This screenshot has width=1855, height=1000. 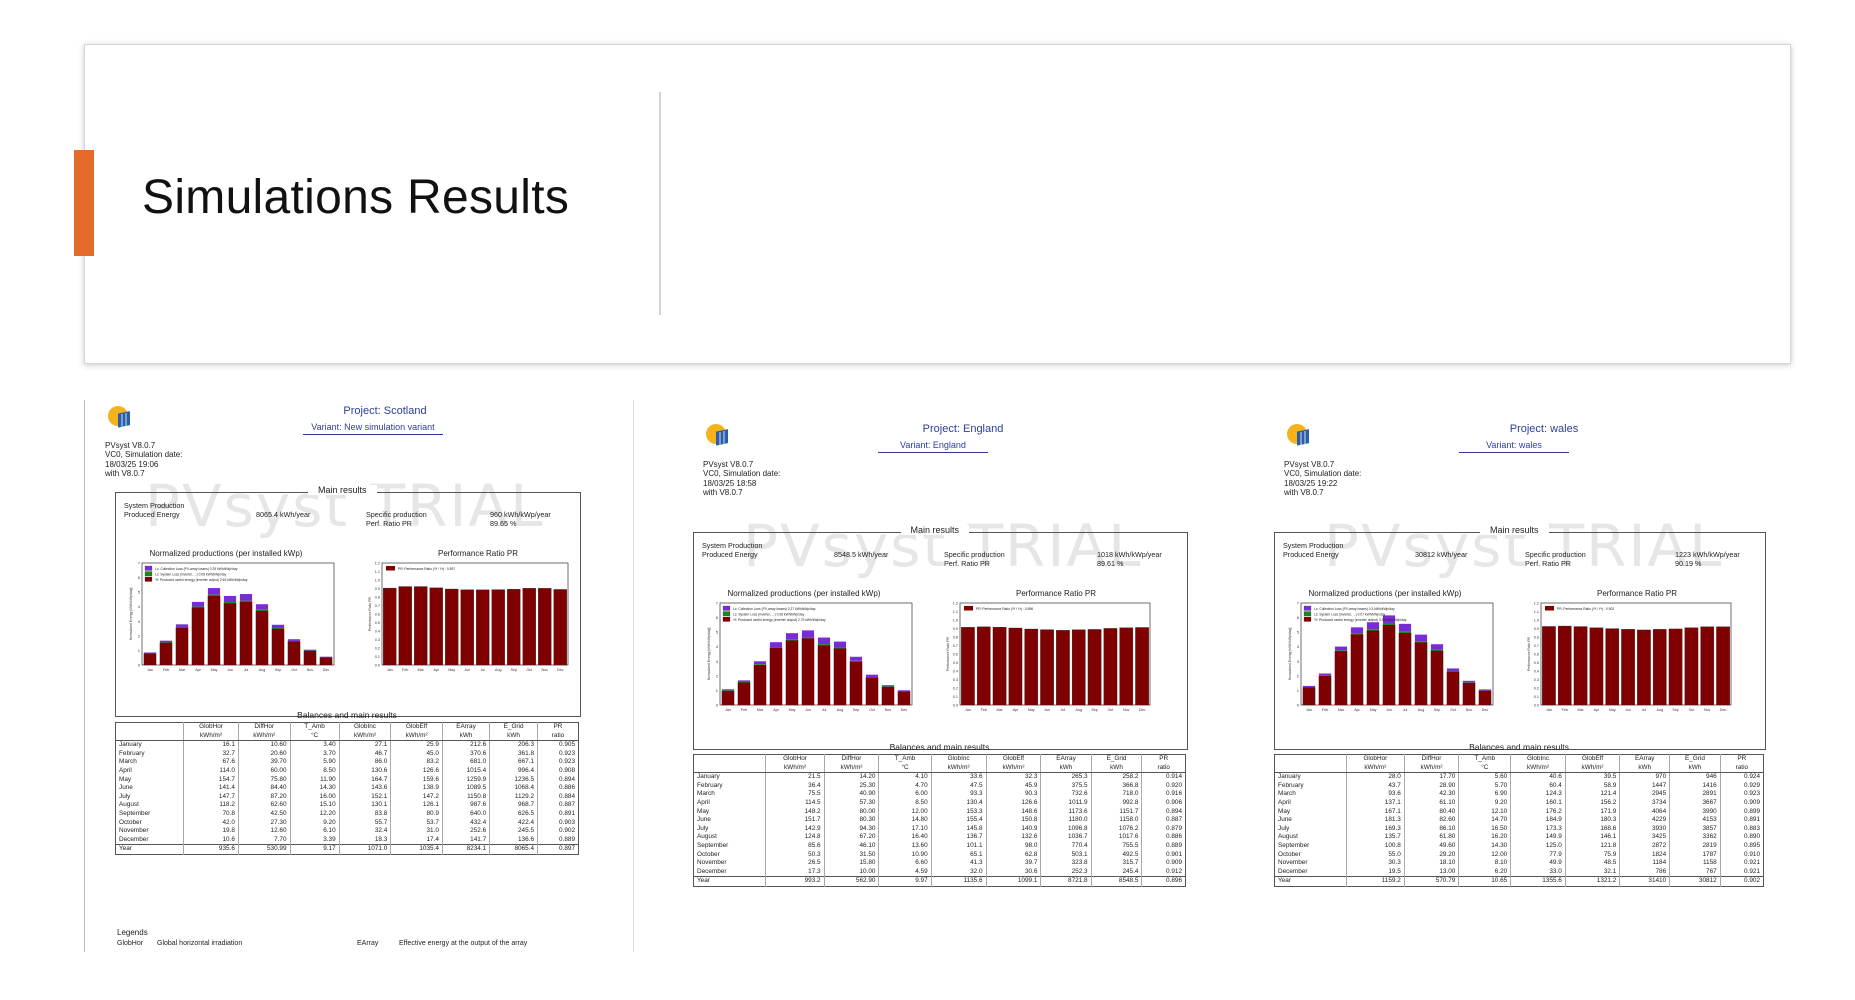 I want to click on balances-title: Balances and main results, so click(x=347, y=715).